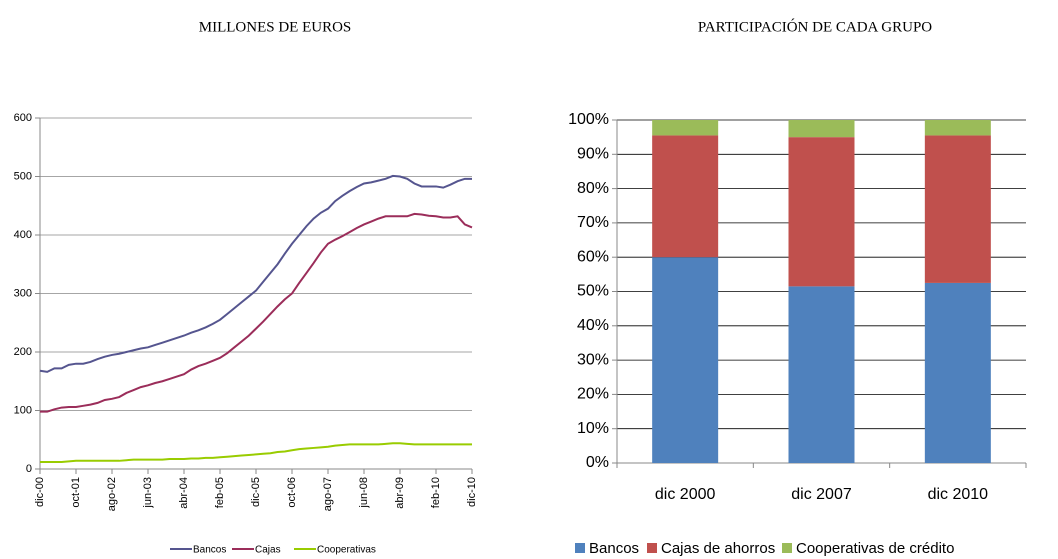  I want to click on y-tick-label: 10%, so click(593, 428).